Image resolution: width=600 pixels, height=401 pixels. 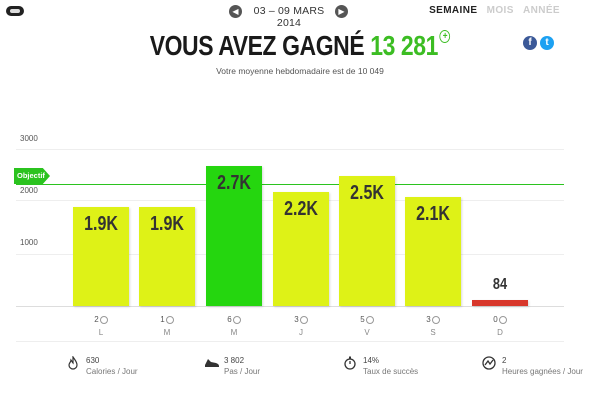 I want to click on day-run-count: 5, so click(x=367, y=319).